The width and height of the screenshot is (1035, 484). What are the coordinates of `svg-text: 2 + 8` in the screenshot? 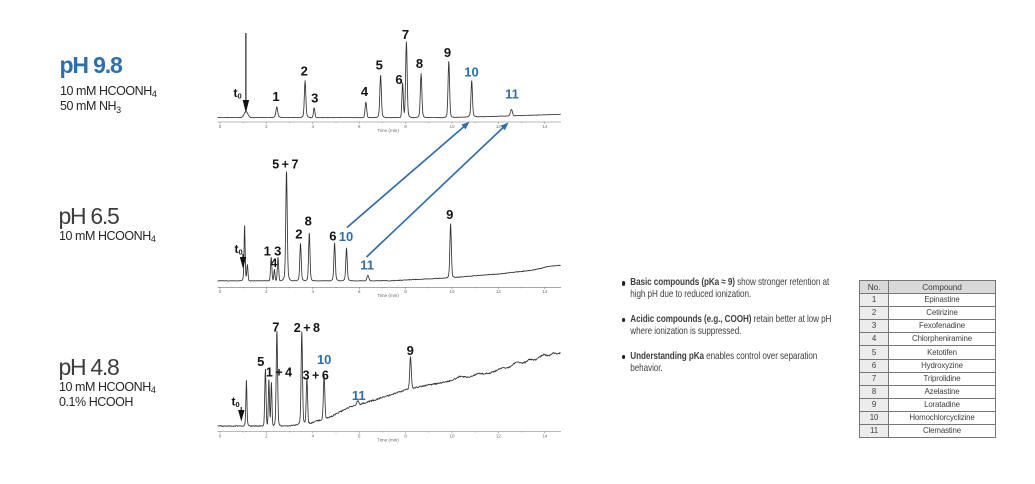 It's located at (307, 328).